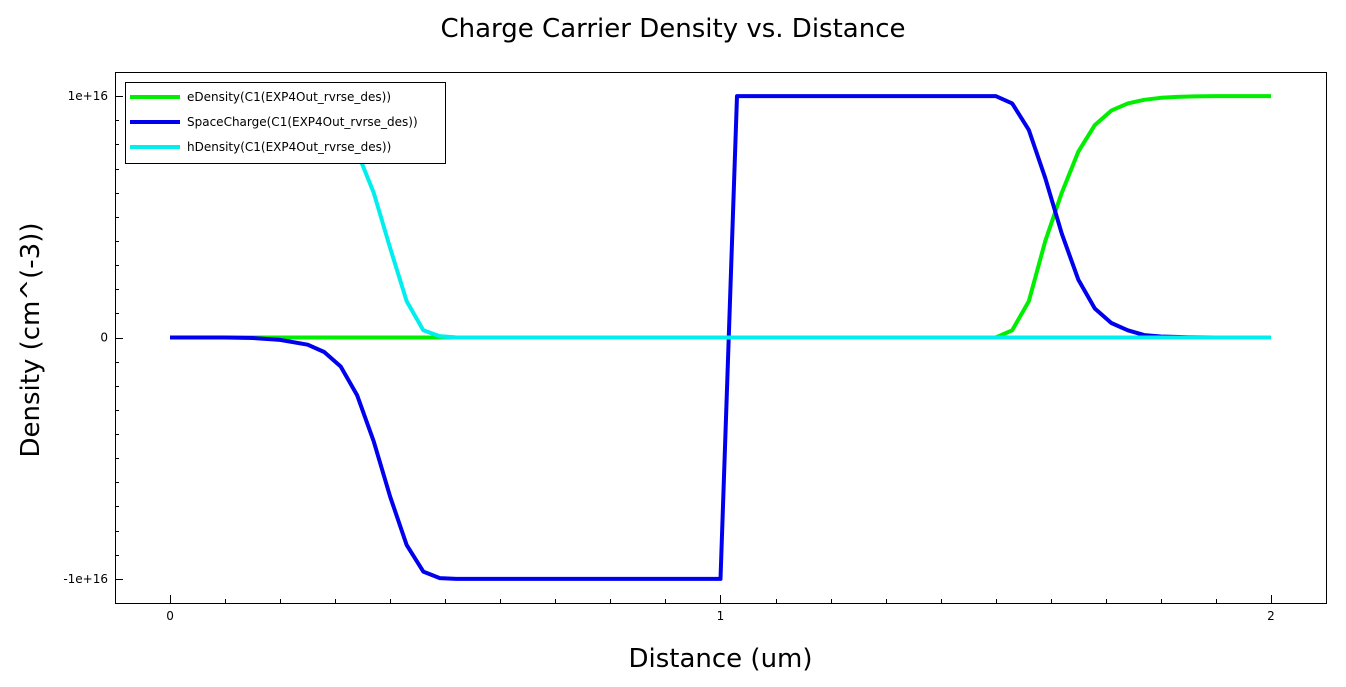  Describe the element at coordinates (302, 122) in the screenshot. I see `legend-label-1: SpaceCharge(C1(EXP4Out_rvrse_des))` at that location.